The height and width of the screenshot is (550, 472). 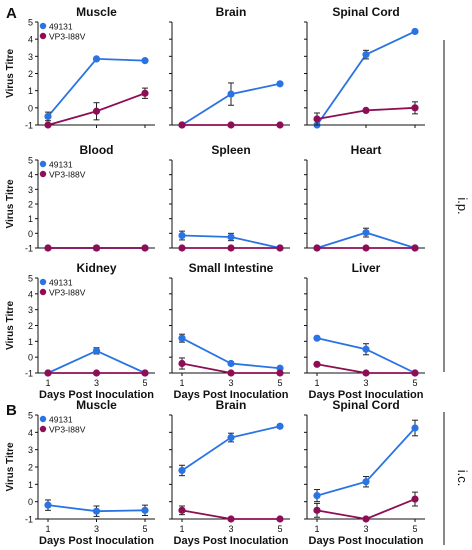 I want to click on chart-panel-1: Brain, so click(x=229, y=67).